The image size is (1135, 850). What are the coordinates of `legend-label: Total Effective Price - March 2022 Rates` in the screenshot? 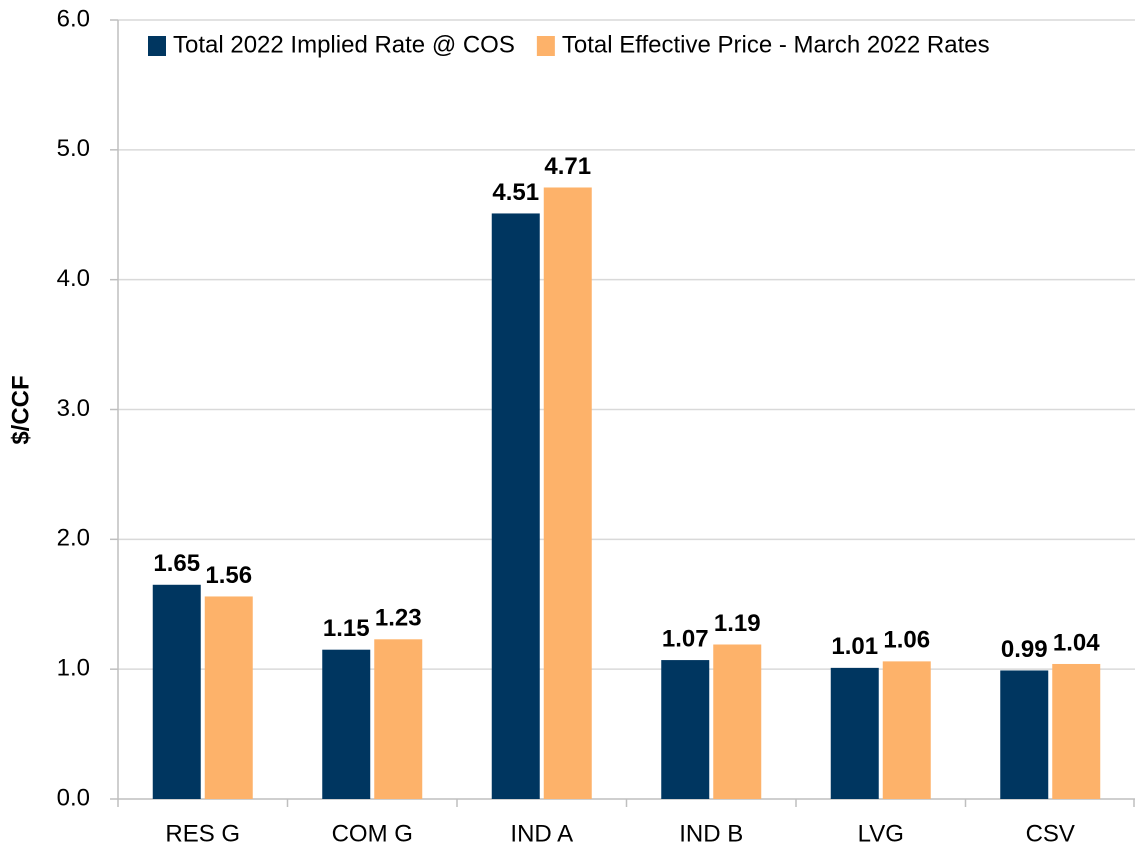 It's located at (776, 44).